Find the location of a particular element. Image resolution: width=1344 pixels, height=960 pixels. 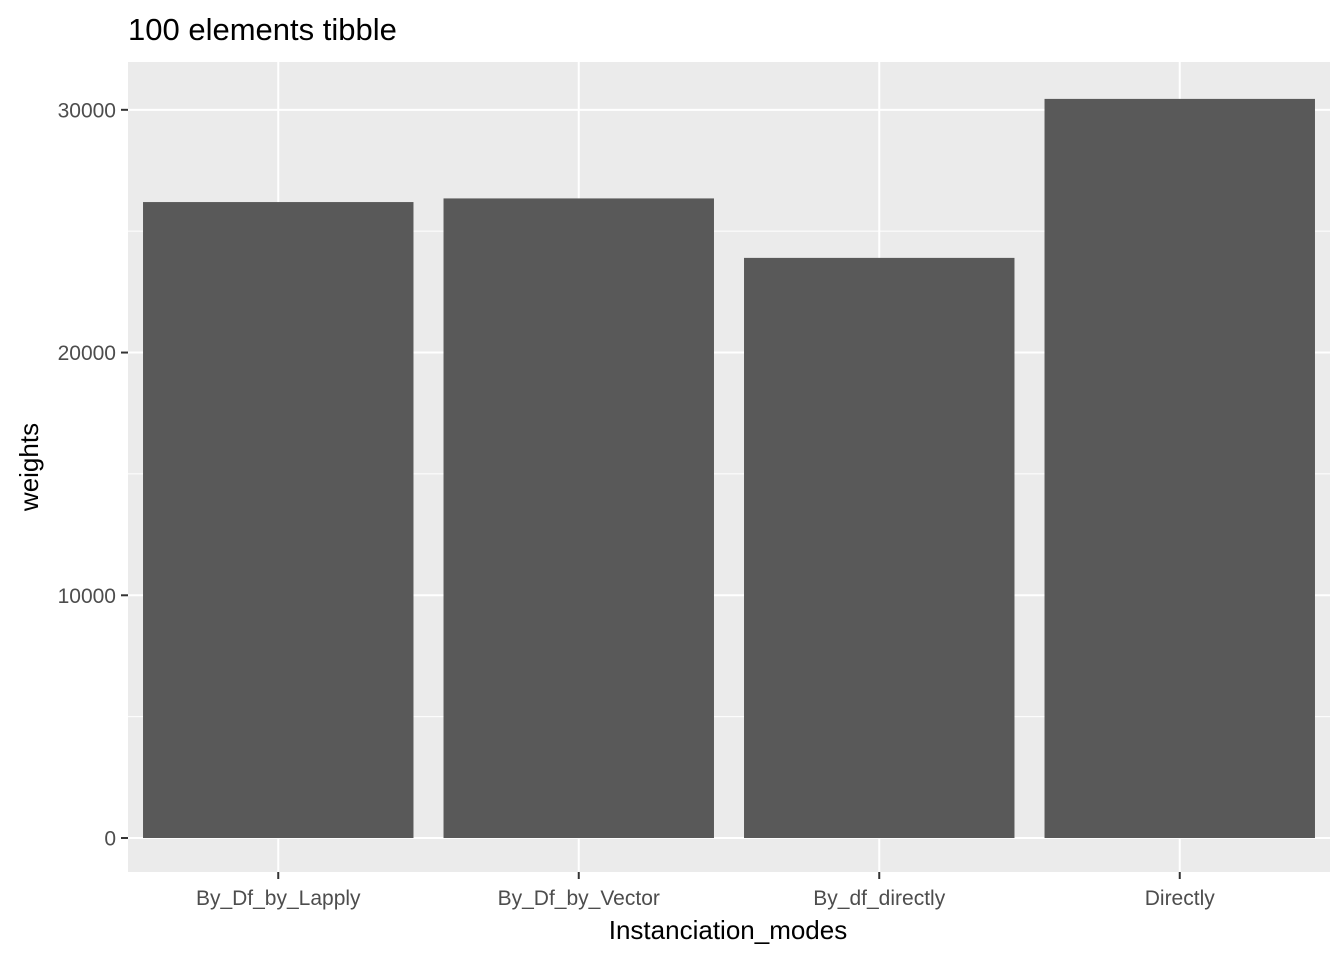

y-tick-label: 0 is located at coordinates (110, 839).